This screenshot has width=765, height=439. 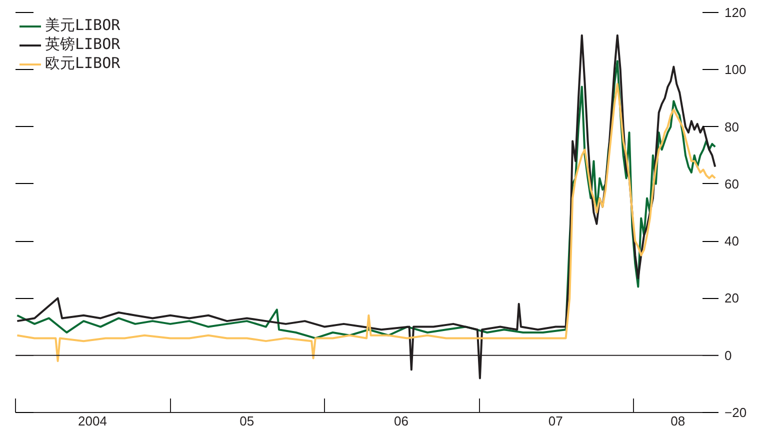 I want to click on y-tick-label: 40, so click(x=731, y=241).